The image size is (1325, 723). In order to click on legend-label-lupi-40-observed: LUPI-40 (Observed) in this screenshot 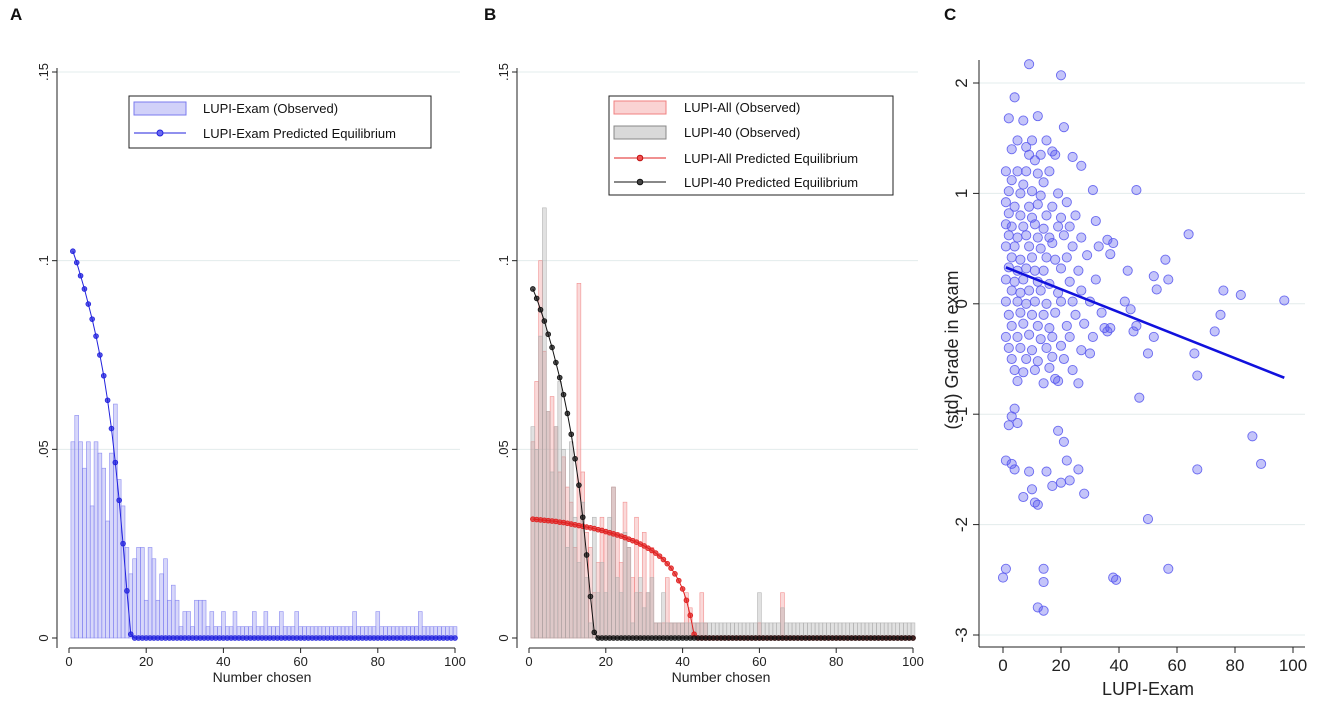, I will do `click(742, 132)`.